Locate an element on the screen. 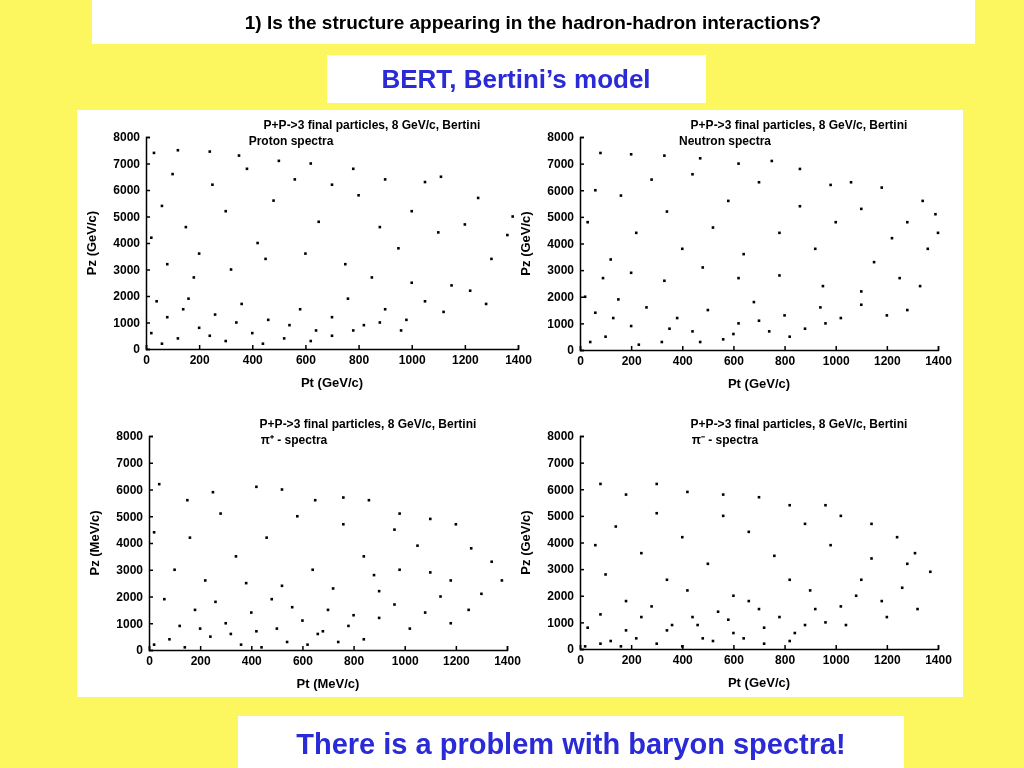 This screenshot has width=1024, height=768. chart-subtitle: π⁻ - spectra is located at coordinates (725, 440).